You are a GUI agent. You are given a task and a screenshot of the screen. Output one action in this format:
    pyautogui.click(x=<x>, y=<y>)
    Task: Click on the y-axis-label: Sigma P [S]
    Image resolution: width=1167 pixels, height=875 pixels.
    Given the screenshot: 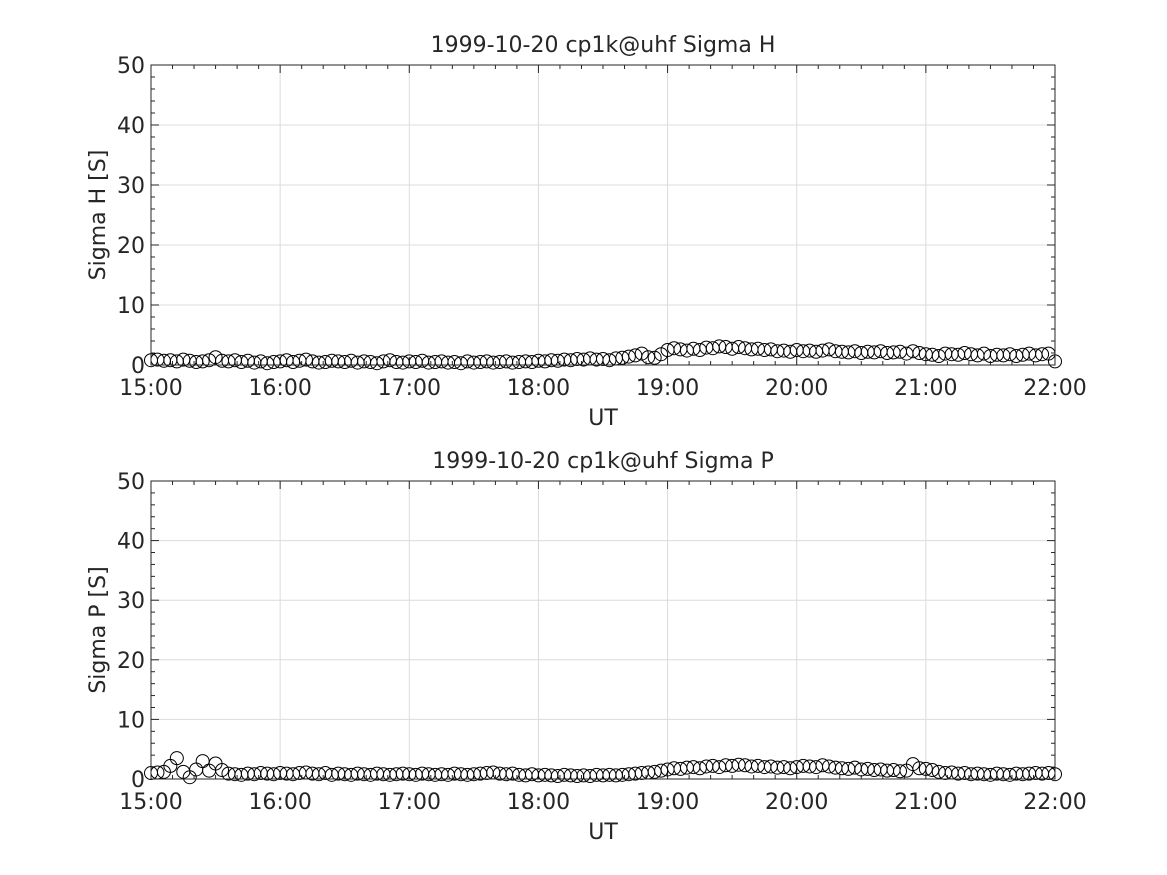 What is the action you would take?
    pyautogui.click(x=98, y=629)
    